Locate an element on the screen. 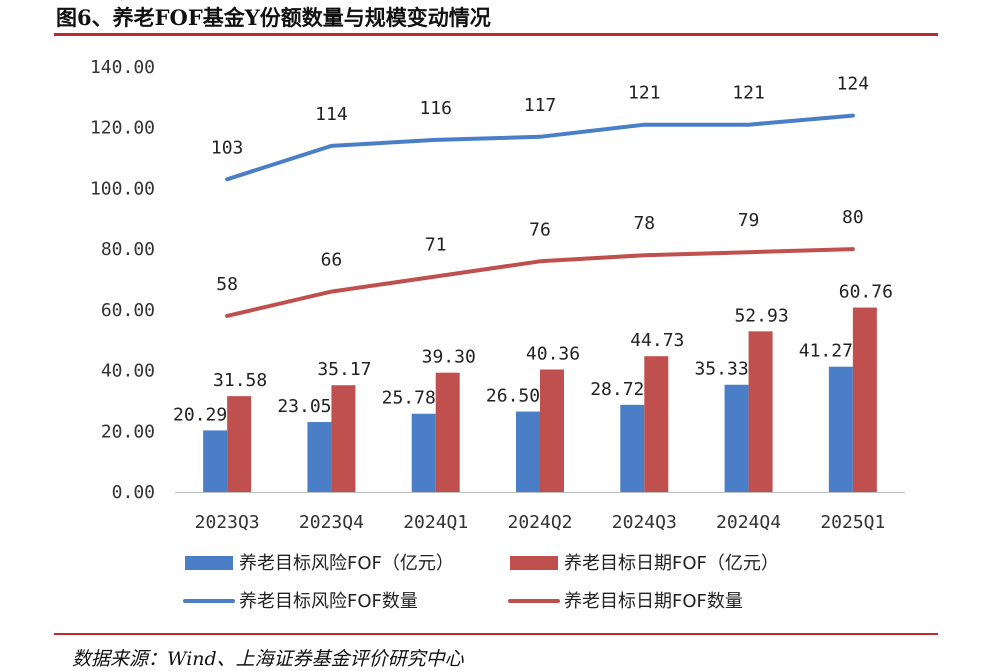 Image resolution: width=1000 pixels, height=671 pixels. legend-entry: 养老目标日期FOF（亿元） is located at coordinates (671, 563).